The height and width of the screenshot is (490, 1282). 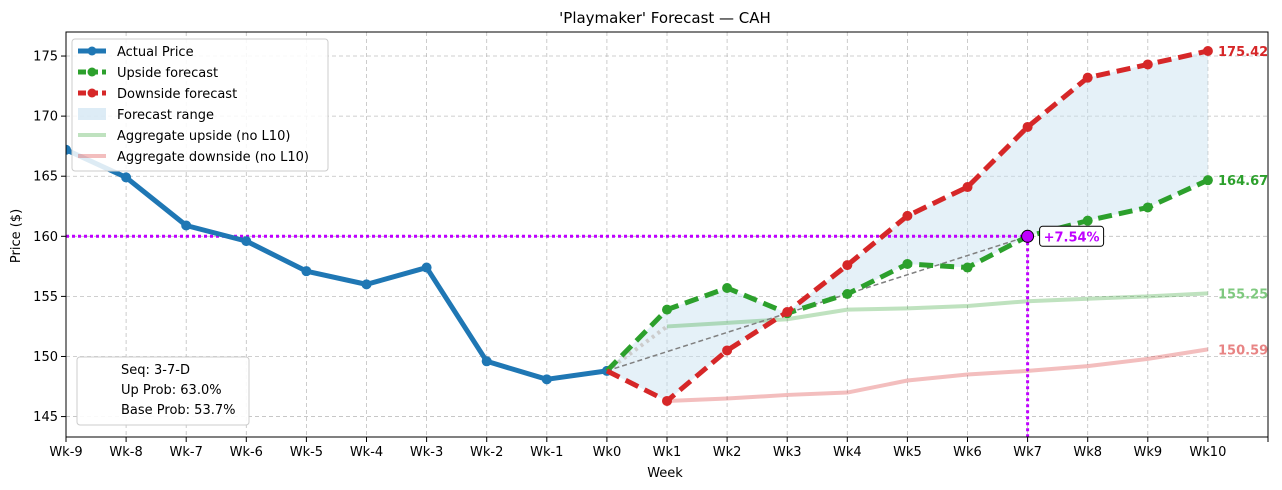 What do you see at coordinates (45, 357) in the screenshot?
I see `y-tick-label: 150` at bounding box center [45, 357].